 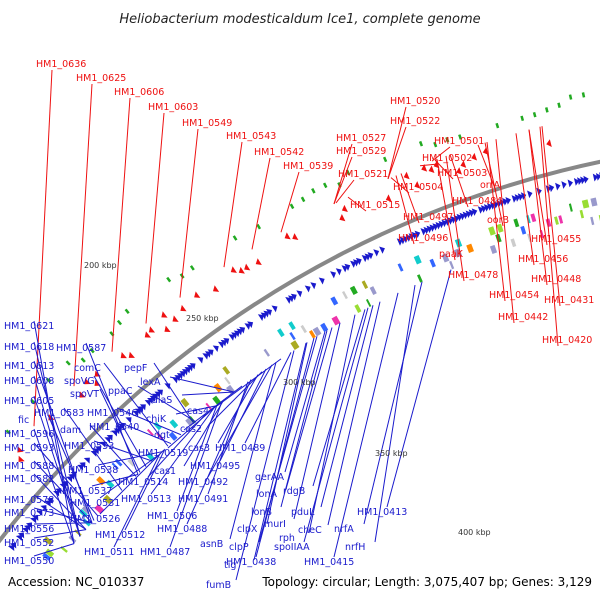 I want to click on blue-gene-label: rph, so click(x=287, y=538).